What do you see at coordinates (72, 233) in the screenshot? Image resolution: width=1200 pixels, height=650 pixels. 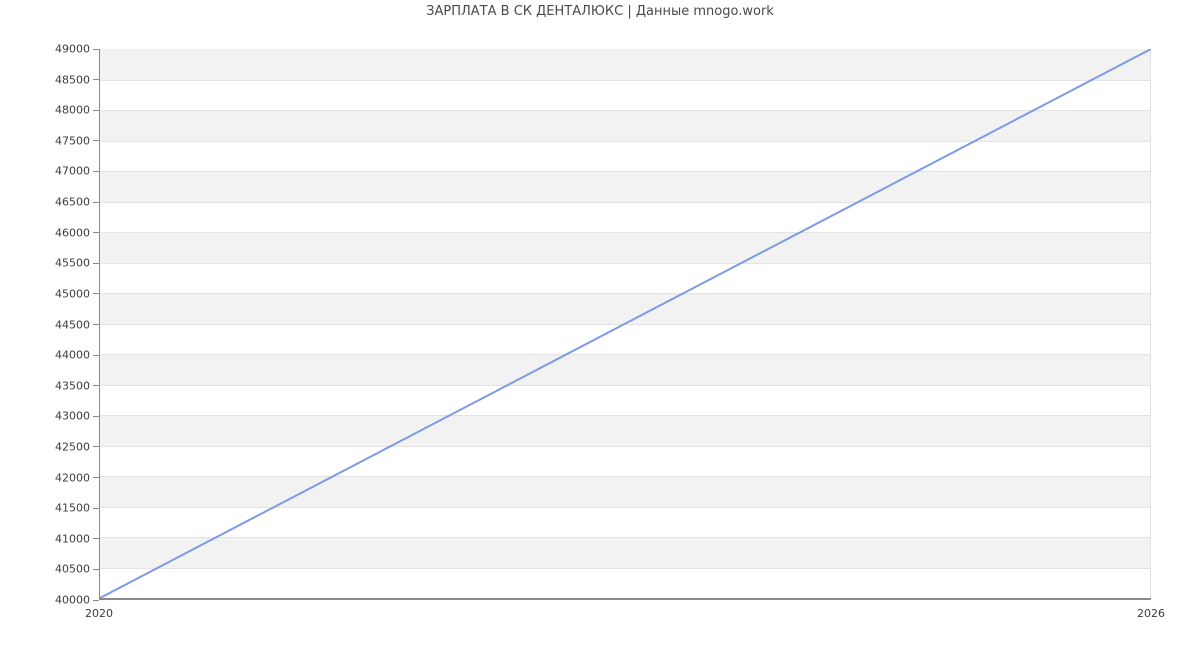 I see `y-tick-label: 46000` at bounding box center [72, 233].